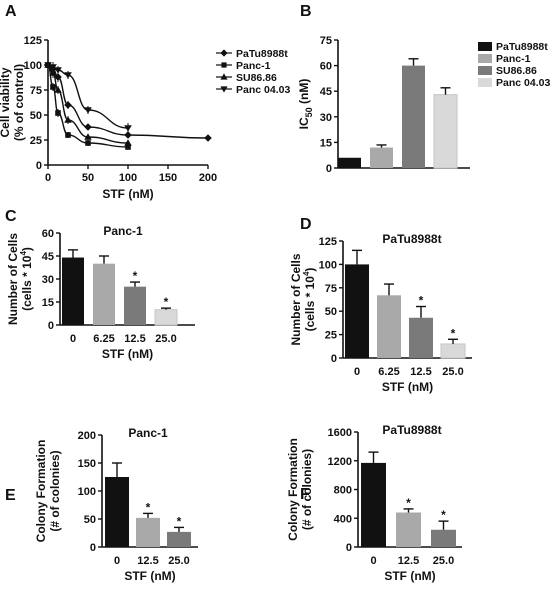  I want to click on panel-letter: D, so click(306, 224).